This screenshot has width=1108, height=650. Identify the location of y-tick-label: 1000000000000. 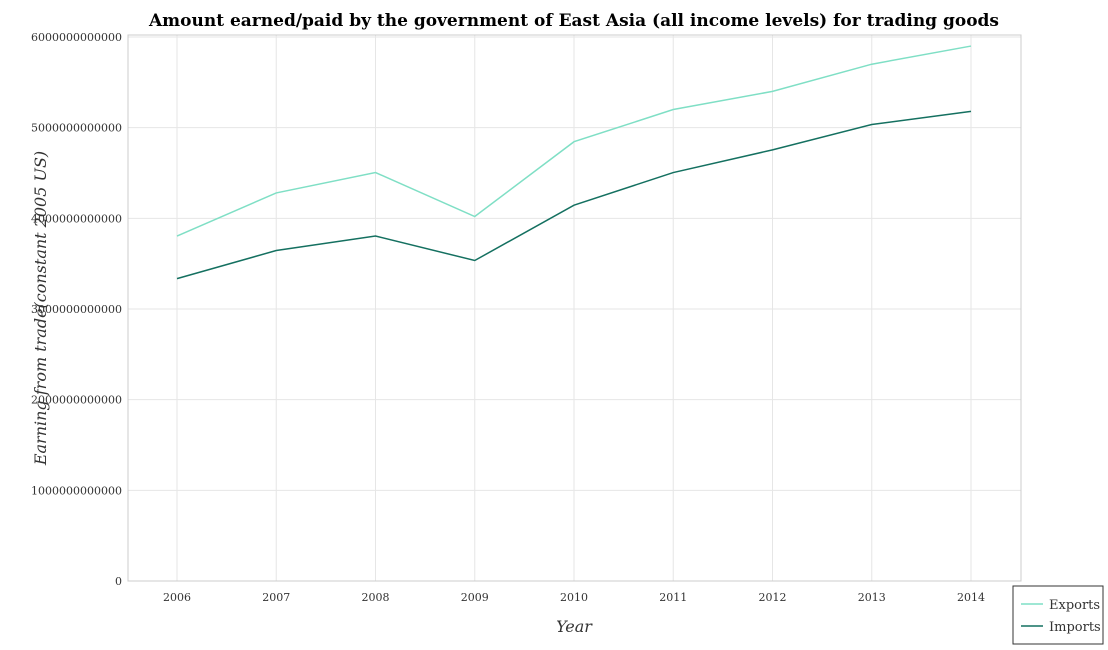
(76, 490).